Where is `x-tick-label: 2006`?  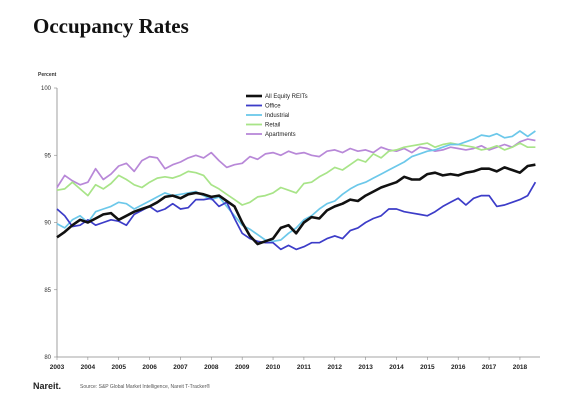
x-tick-label: 2006 is located at coordinates (149, 367).